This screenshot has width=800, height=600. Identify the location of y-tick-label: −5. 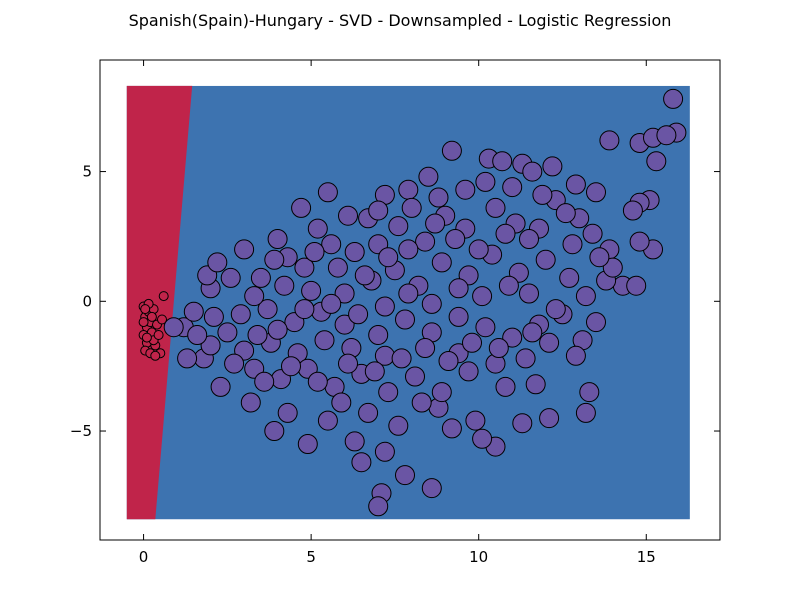
(81, 431).